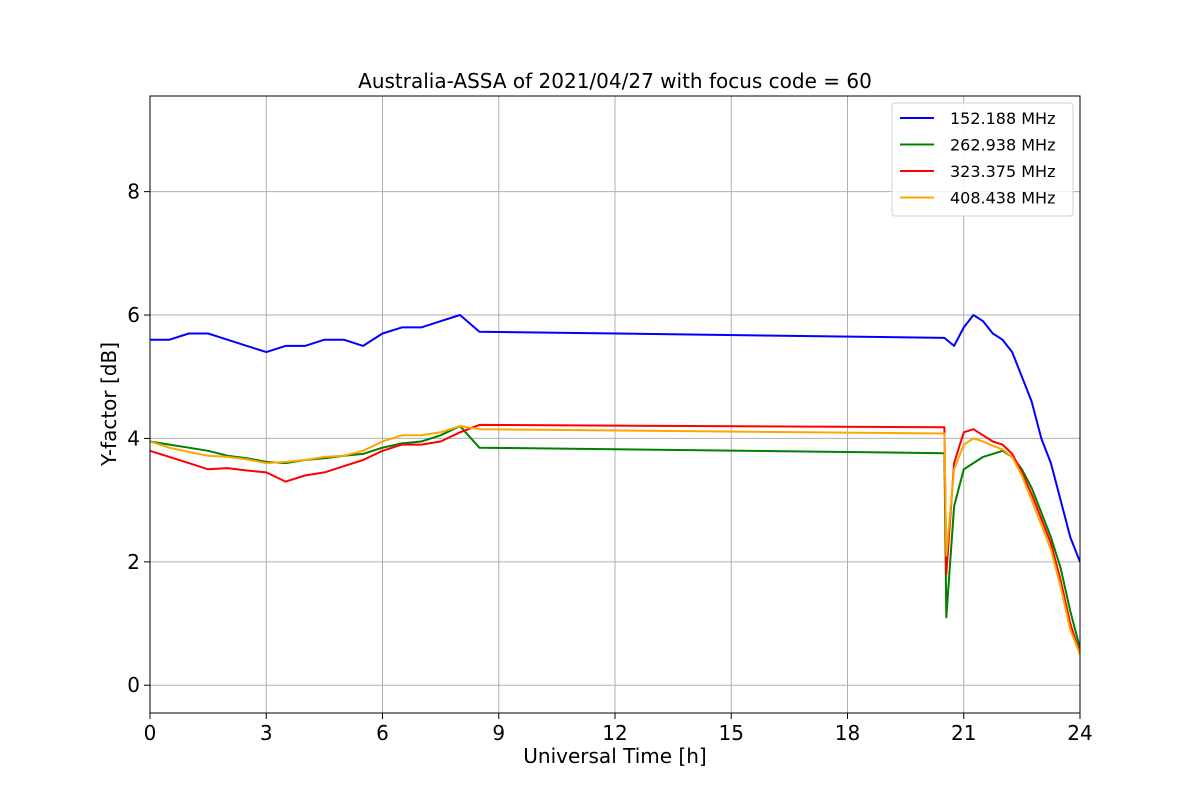 The height and width of the screenshot is (800, 1200). I want to click on x-axis-label: Universal Time [h], so click(614, 756).